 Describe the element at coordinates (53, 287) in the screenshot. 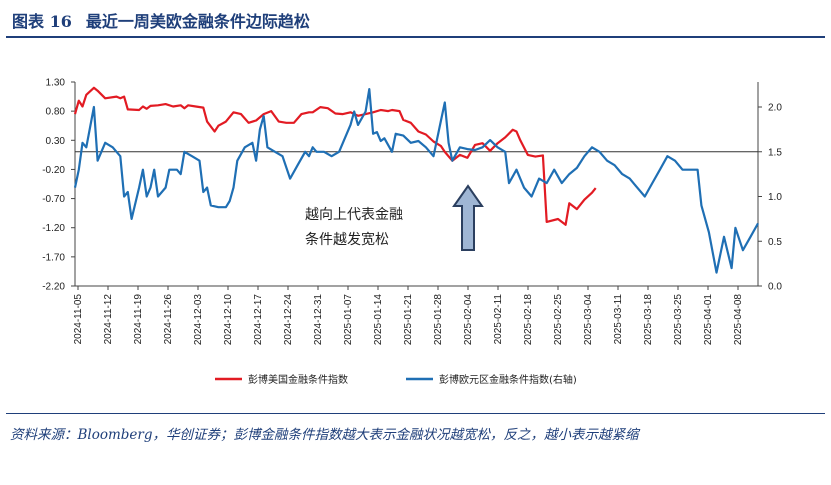

I see `left-tick-label: -2.20` at that location.